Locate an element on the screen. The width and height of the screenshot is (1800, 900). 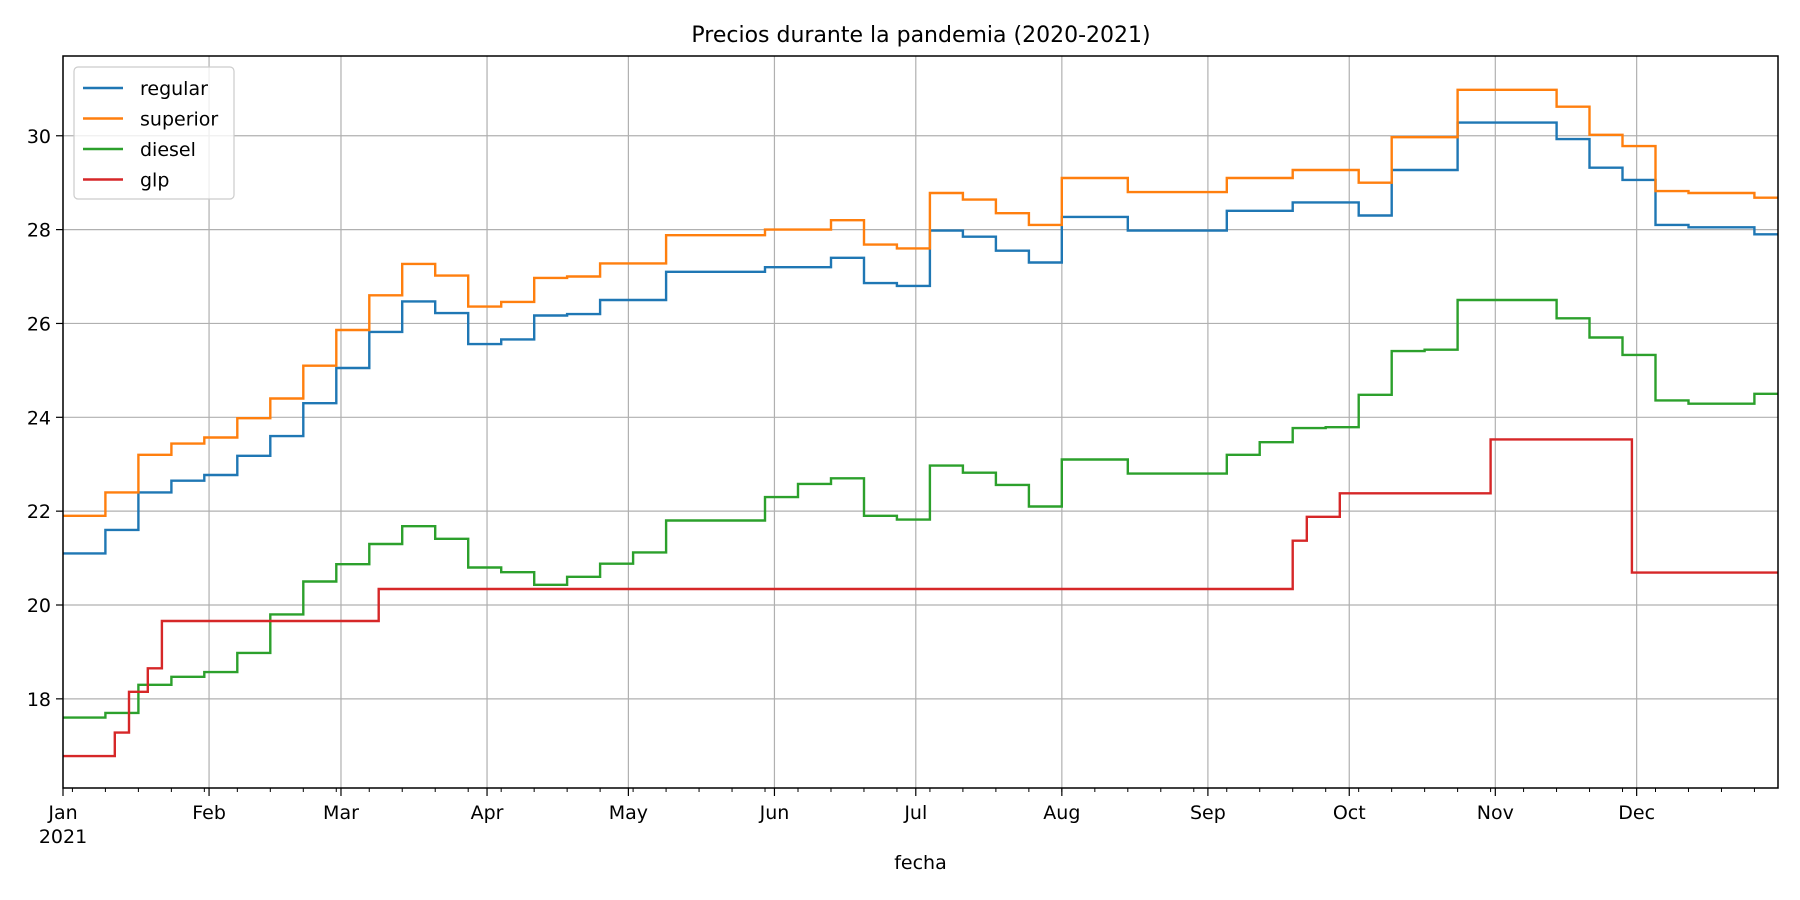
x-tick-label: Aug is located at coordinates (1061, 813).